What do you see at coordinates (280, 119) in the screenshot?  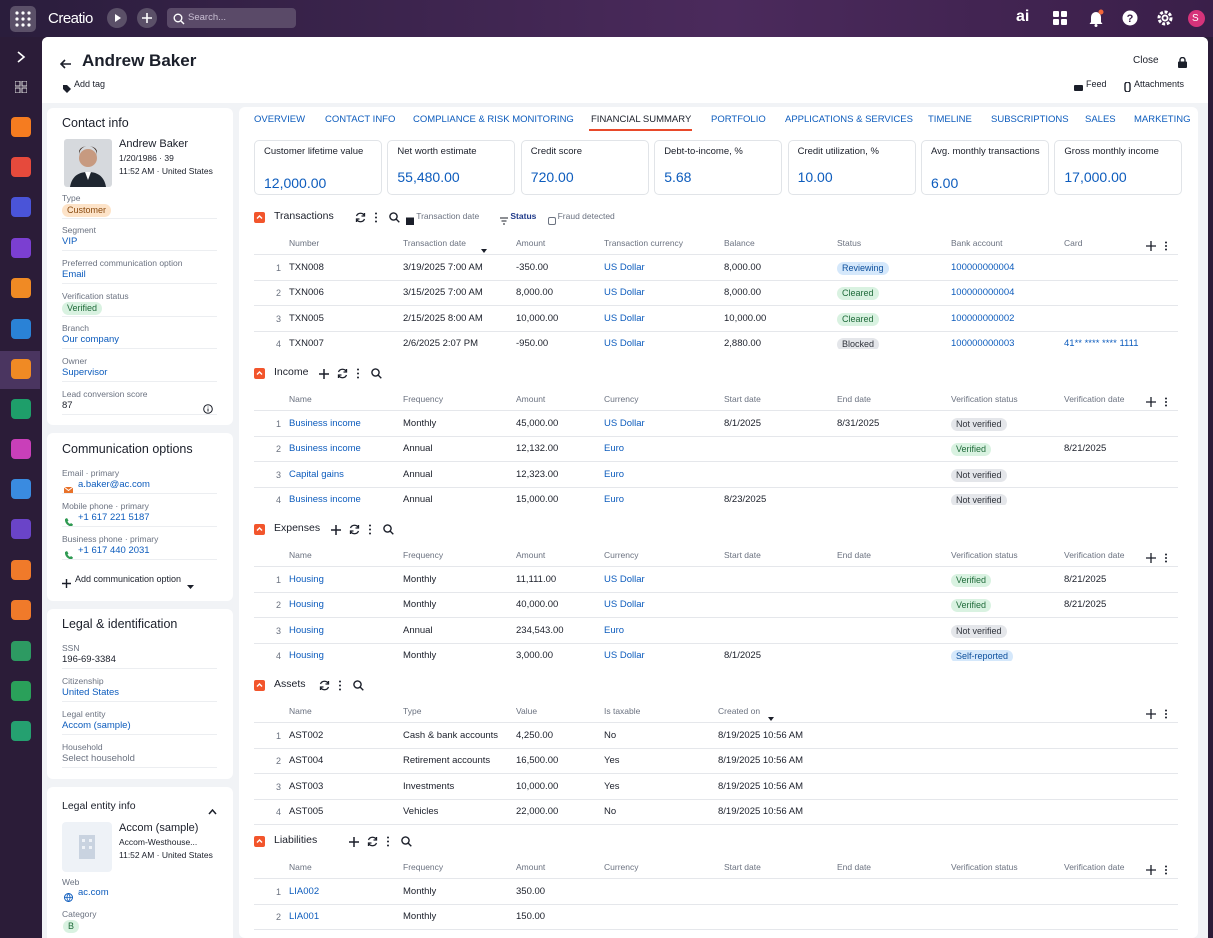 I see `tab: OVERVIEW` at bounding box center [280, 119].